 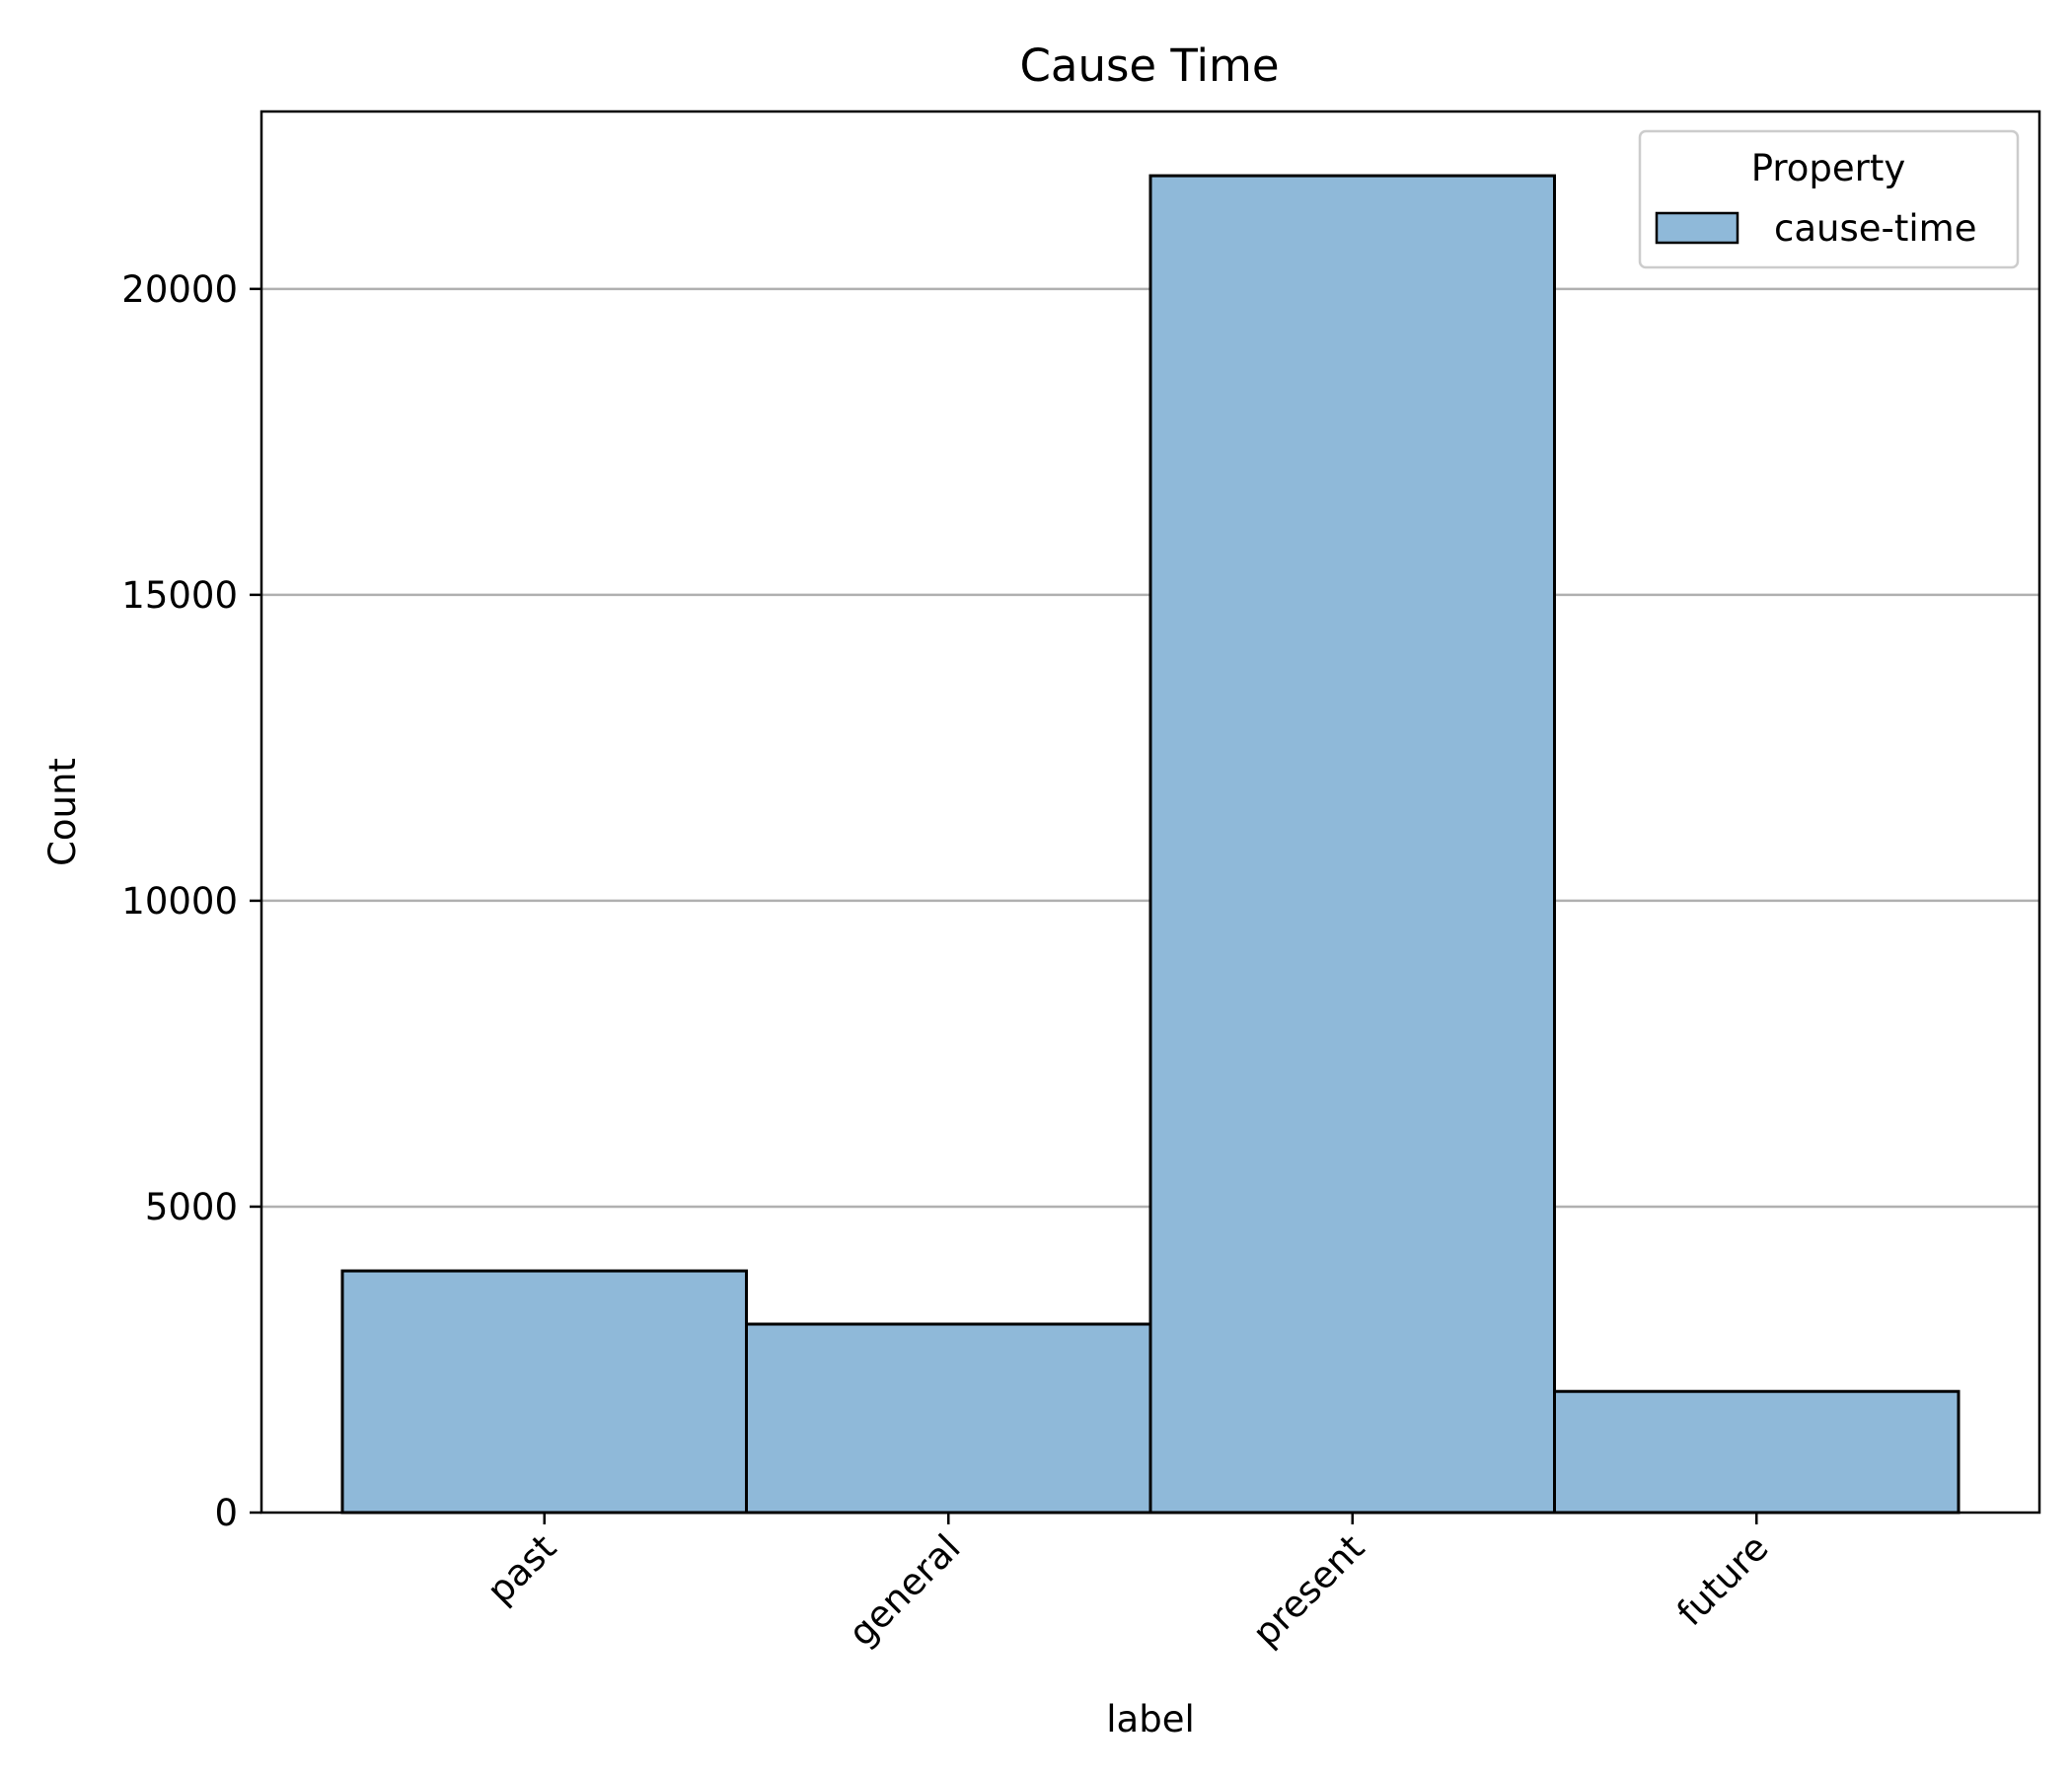 I want to click on y-tick-label: 5000, so click(x=192, y=1207).